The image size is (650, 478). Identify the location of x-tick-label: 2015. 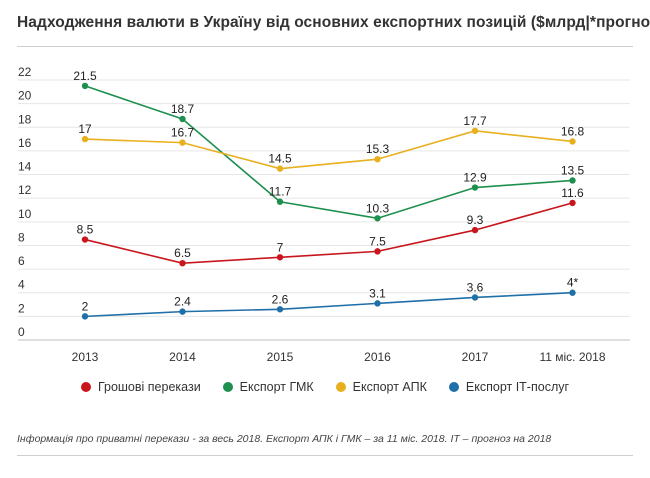
(280, 357).